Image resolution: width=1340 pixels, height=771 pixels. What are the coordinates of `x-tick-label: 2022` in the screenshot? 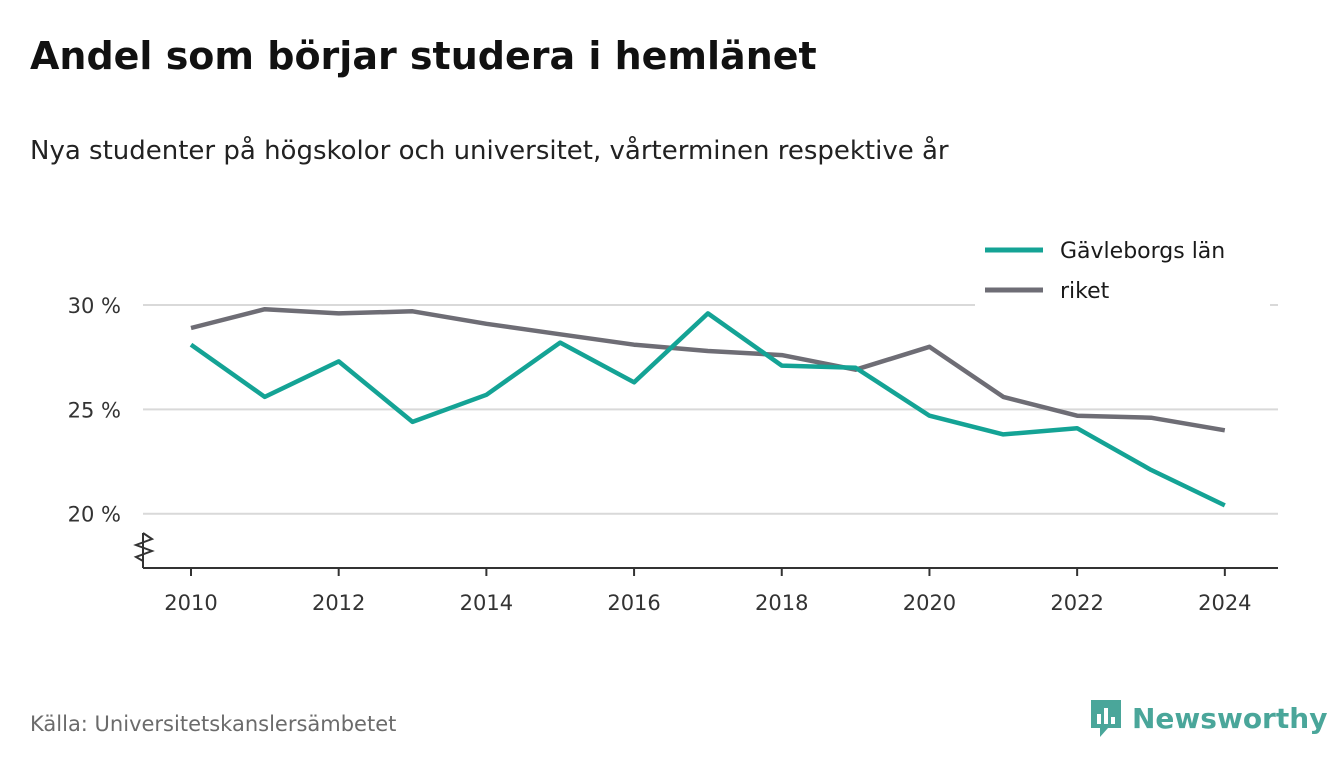 It's located at (1076, 603).